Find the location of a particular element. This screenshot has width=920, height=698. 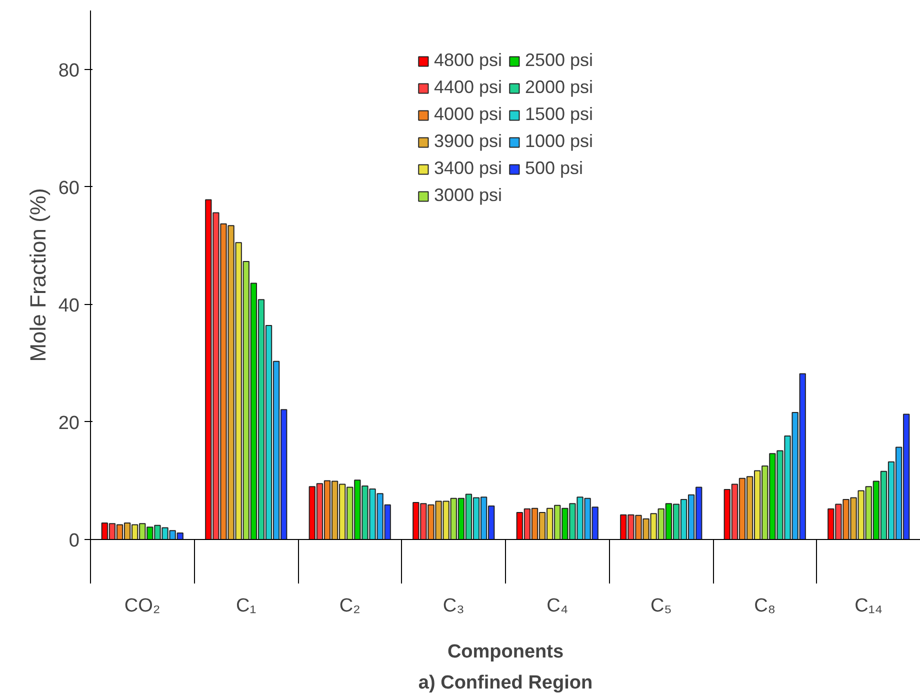

x-tick-label: C₁₄ is located at coordinates (868, 606).